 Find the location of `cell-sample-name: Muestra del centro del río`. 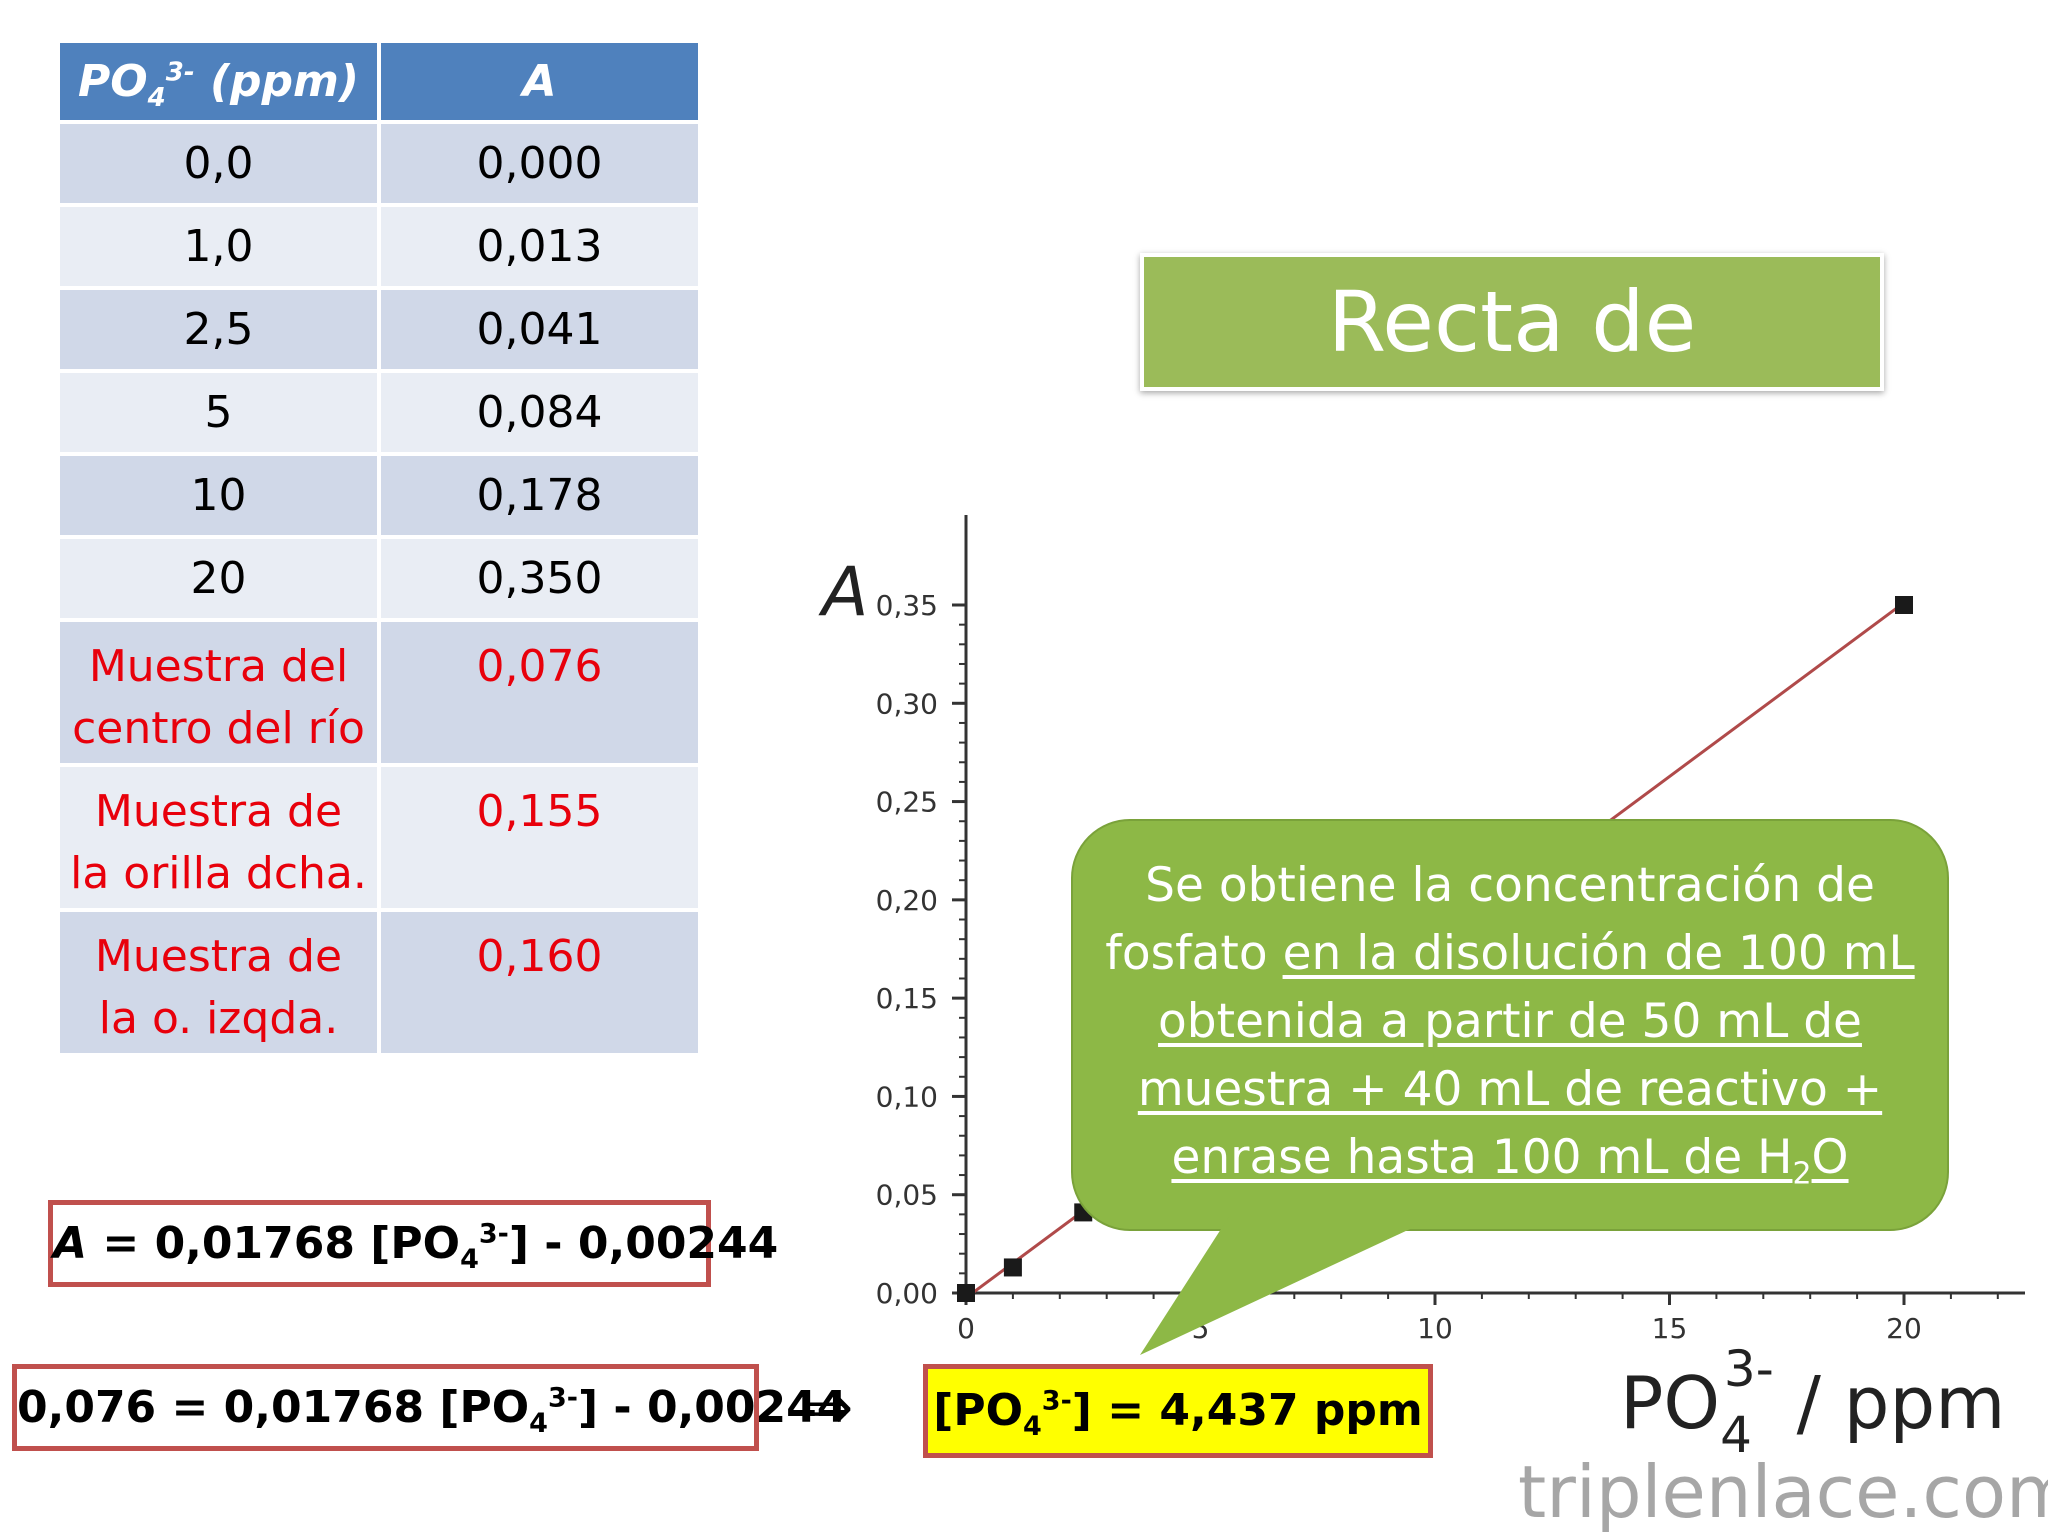

cell-sample-name: Muestra del centro del río is located at coordinates (218, 692).